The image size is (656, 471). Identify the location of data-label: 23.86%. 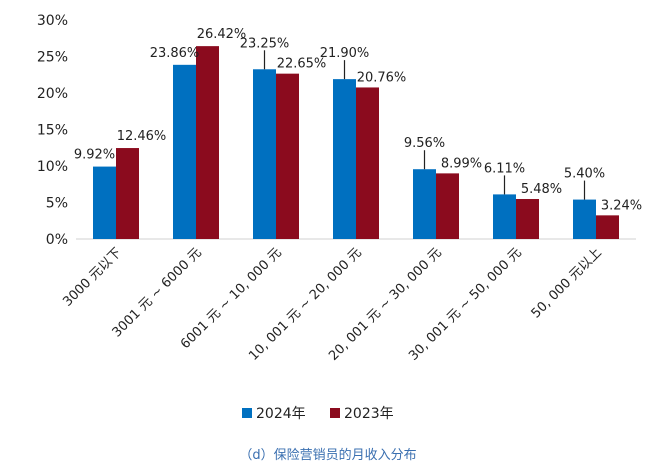
(175, 53).